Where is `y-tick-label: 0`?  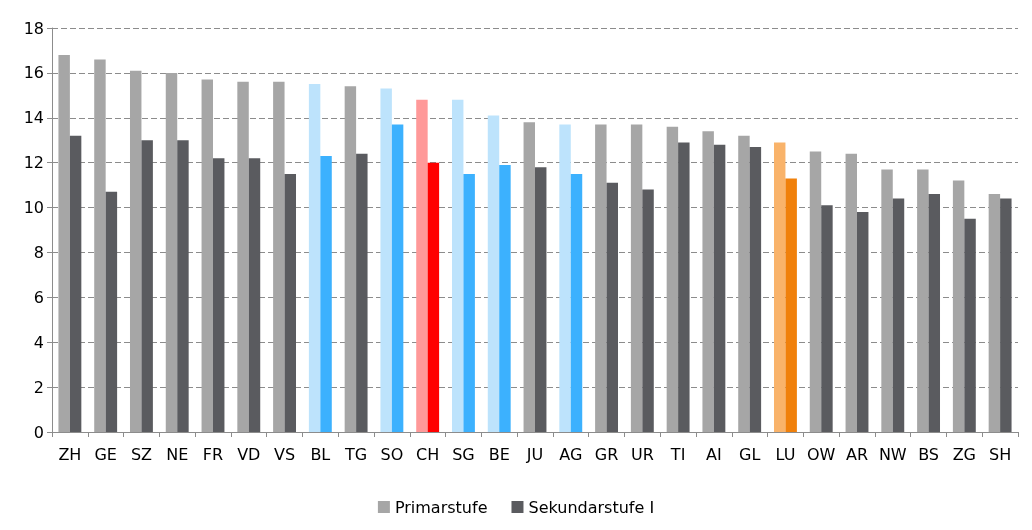 y-tick-label: 0 is located at coordinates (38, 432).